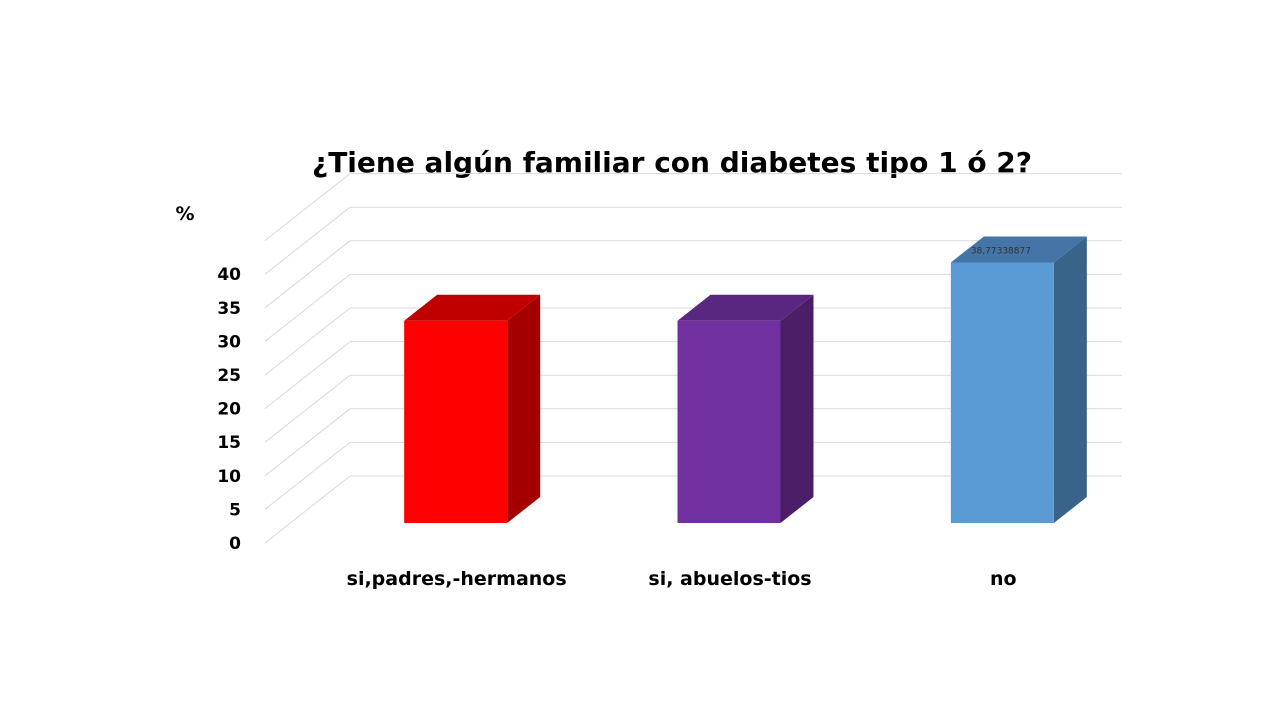  I want to click on y-tick-label: 10, so click(229, 477).